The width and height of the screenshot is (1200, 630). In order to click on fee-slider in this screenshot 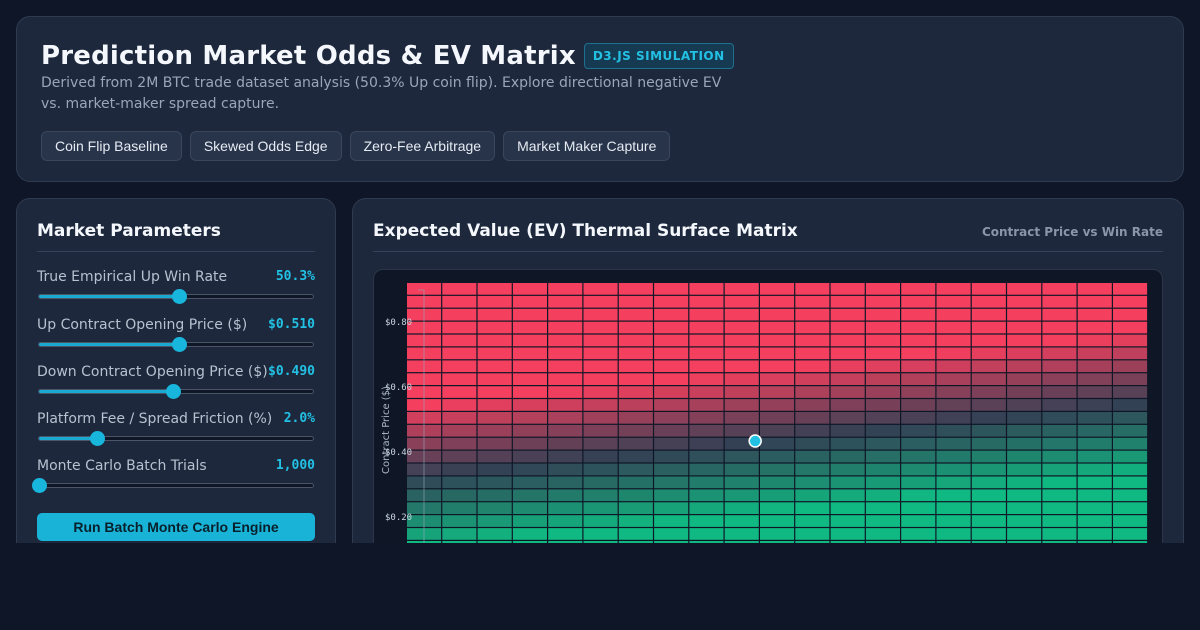, I will do `click(176, 438)`.